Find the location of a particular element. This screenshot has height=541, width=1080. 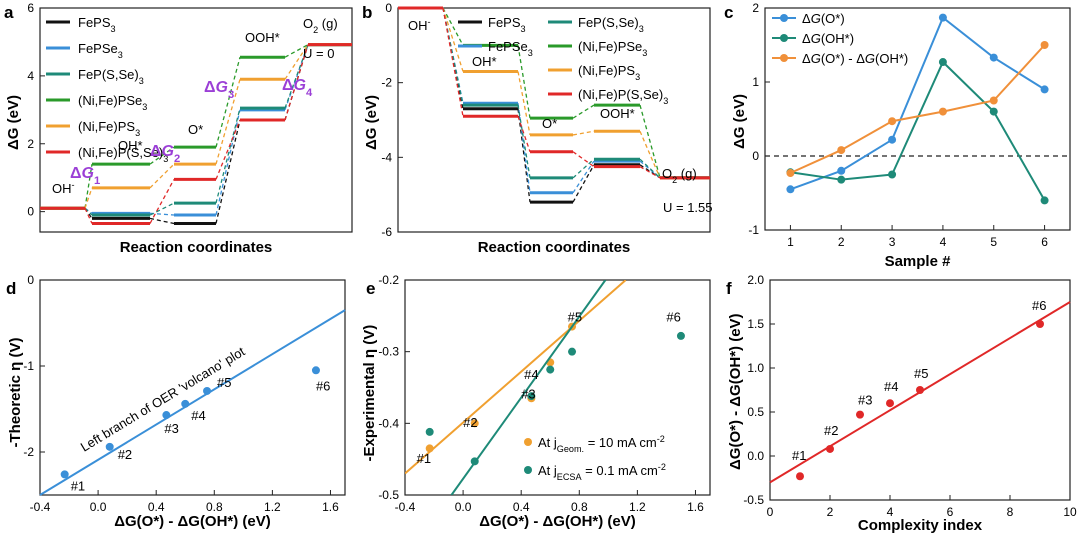

panel-a-legend-entry: FePSe3 is located at coordinates (100, 50).